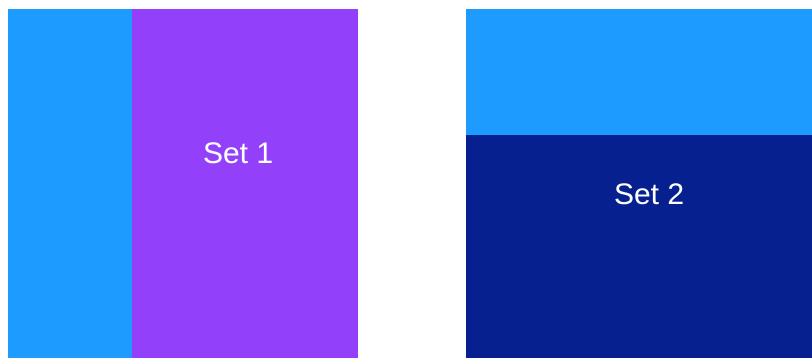 The image size is (812, 358). What do you see at coordinates (649, 194) in the screenshot?
I see `set-2-label: Set 2` at bounding box center [649, 194].